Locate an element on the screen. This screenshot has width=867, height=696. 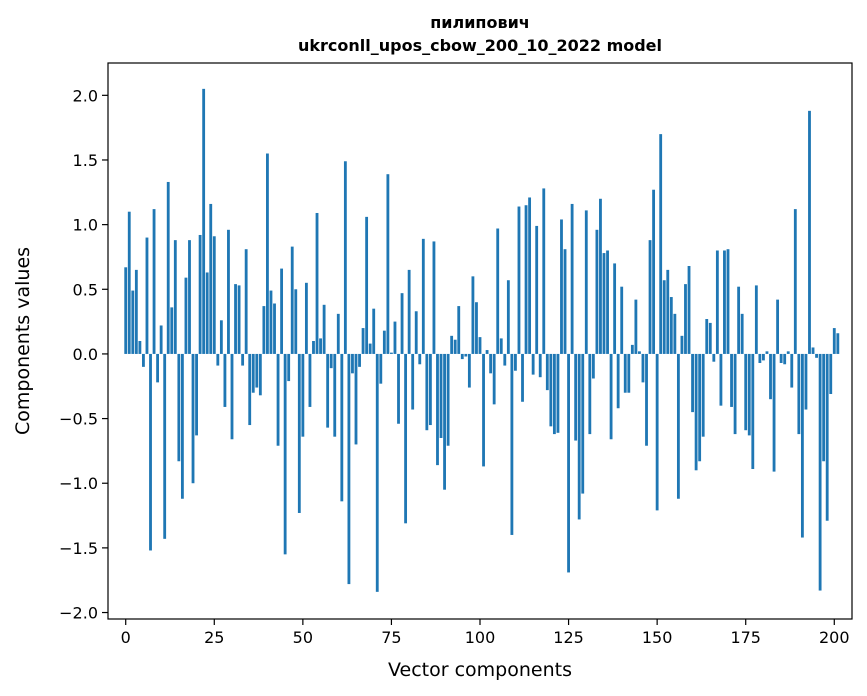
x-axis-label: Vector components is located at coordinates (480, 670).